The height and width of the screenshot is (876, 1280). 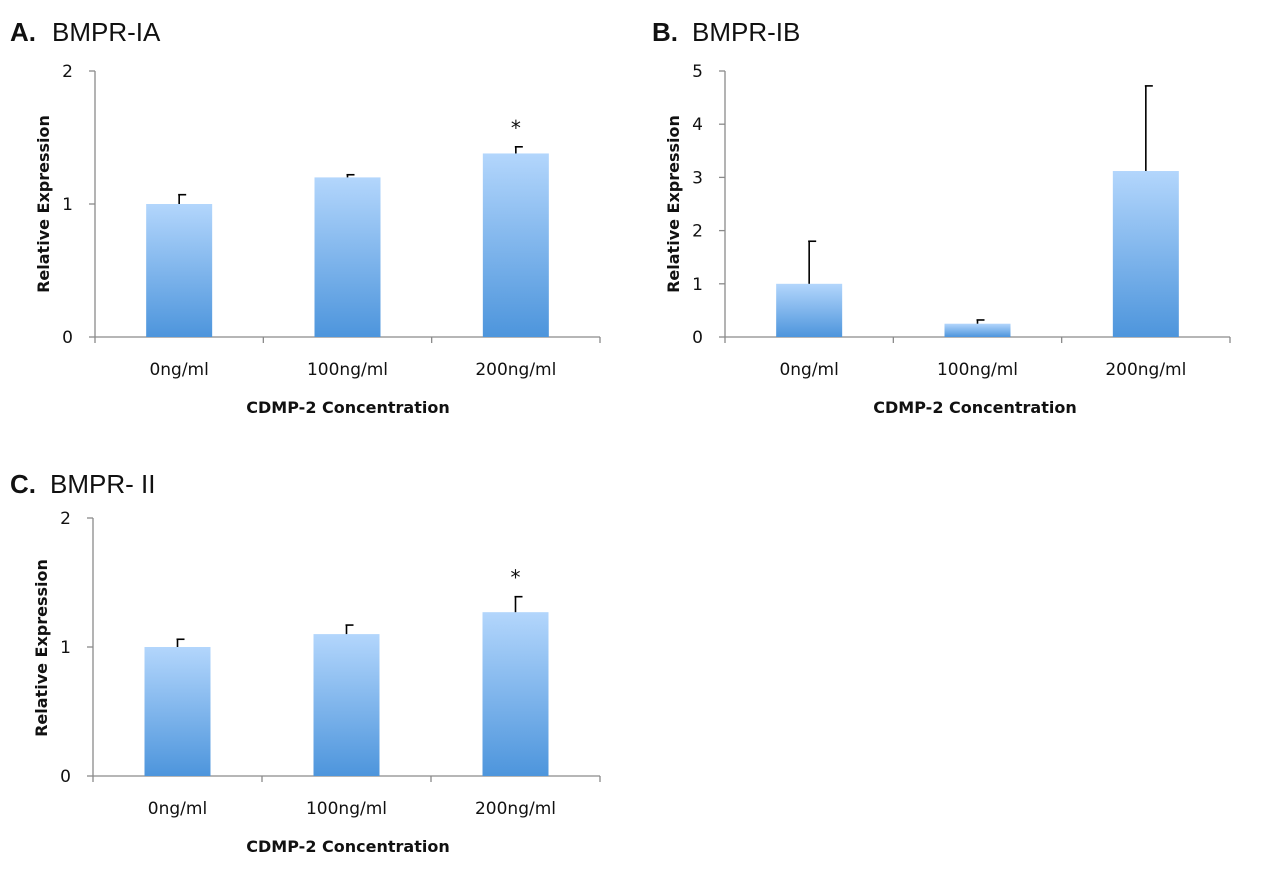 What do you see at coordinates (106, 32) in the screenshot?
I see `panel-a-title: BMPR-IA` at bounding box center [106, 32].